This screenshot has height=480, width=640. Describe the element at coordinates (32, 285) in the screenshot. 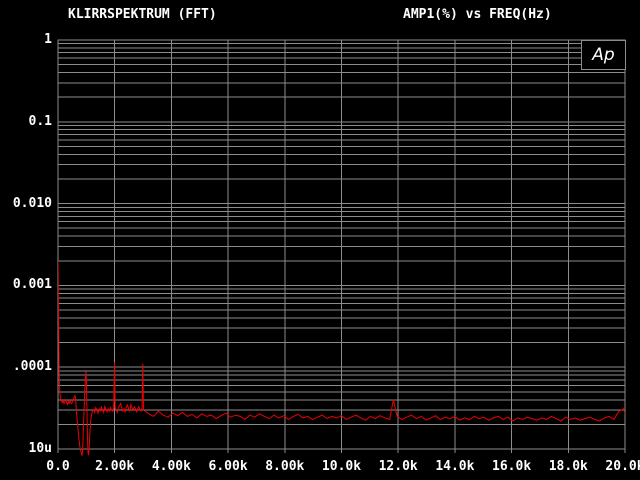

I see `y-tick-label: 0.001` at that location.